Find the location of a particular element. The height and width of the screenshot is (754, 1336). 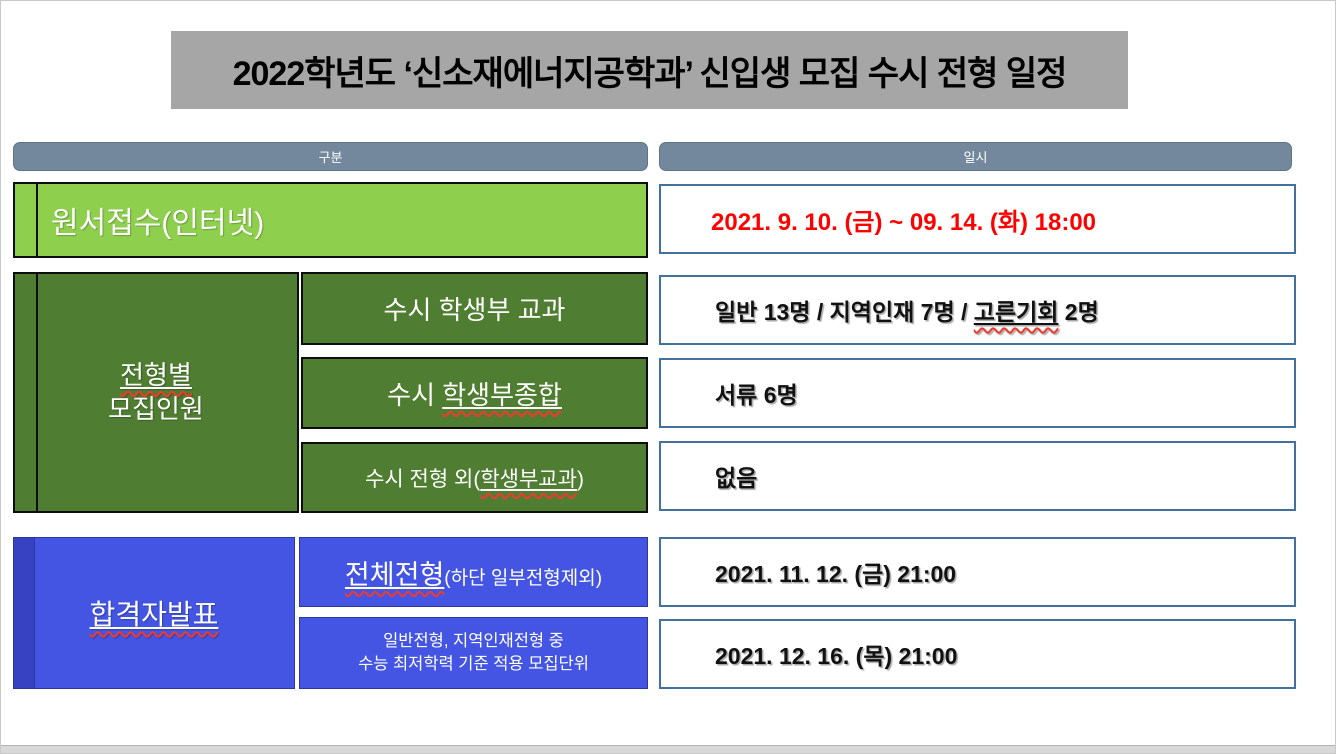

row-susi-other-label: 수시 전형 외(학생부교과) is located at coordinates (474, 479).